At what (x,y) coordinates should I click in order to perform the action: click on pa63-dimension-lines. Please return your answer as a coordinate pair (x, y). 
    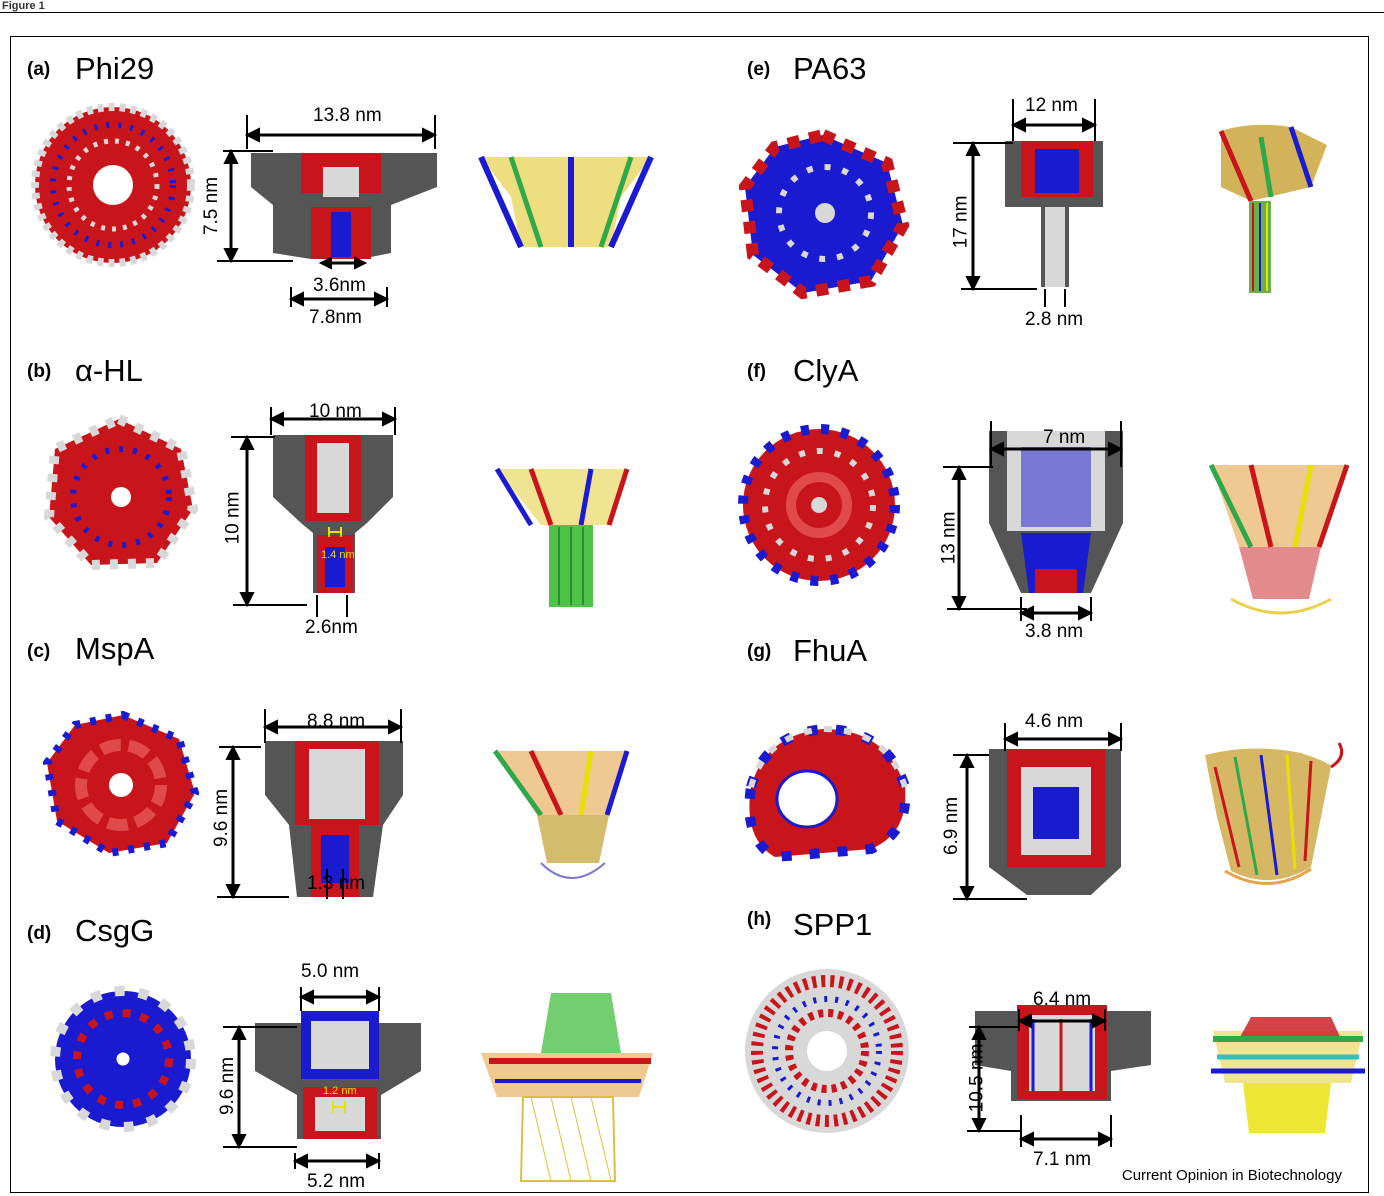
    Looking at the image, I should click on (1025, 203).